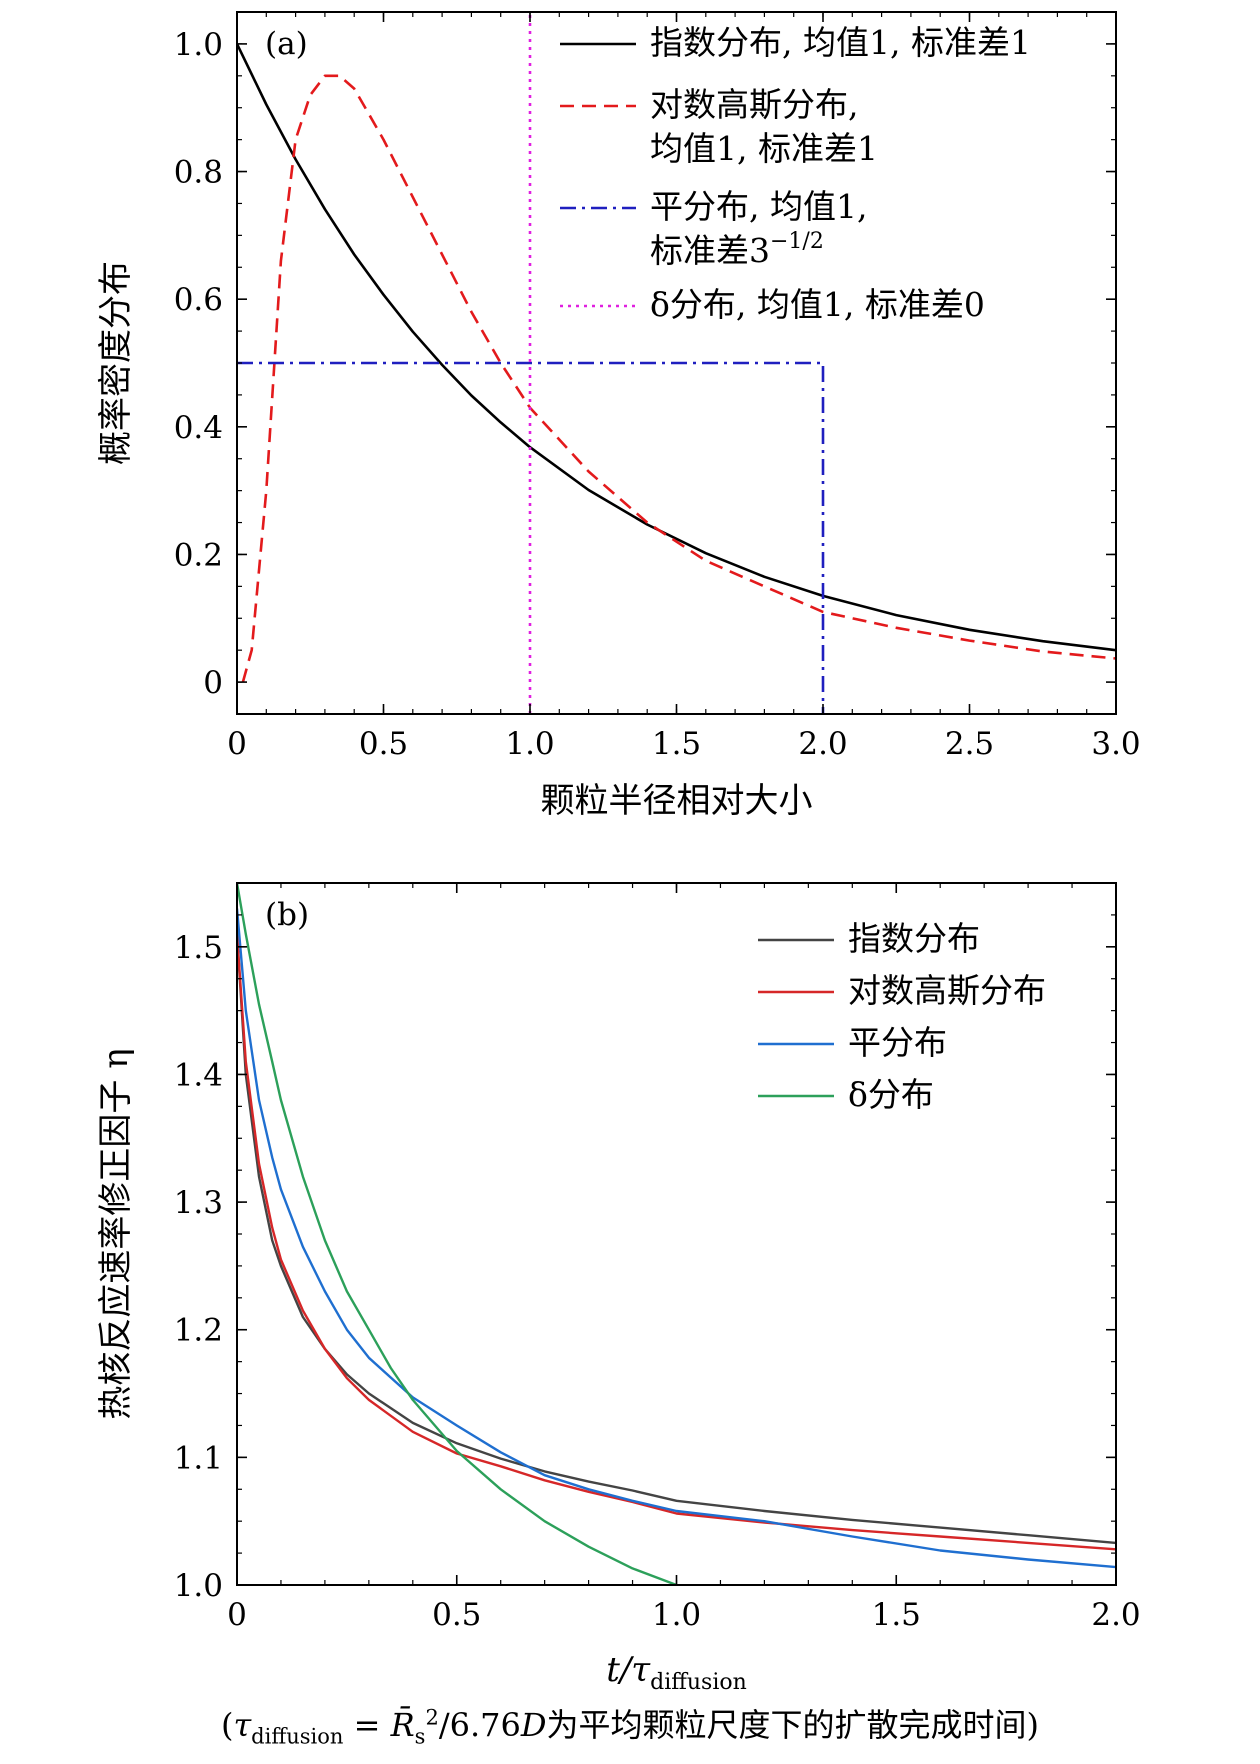 The width and height of the screenshot is (1260, 1764). What do you see at coordinates (737, 249) in the screenshot?
I see `legend-label-2: 标准差3−1/2` at bounding box center [737, 249].